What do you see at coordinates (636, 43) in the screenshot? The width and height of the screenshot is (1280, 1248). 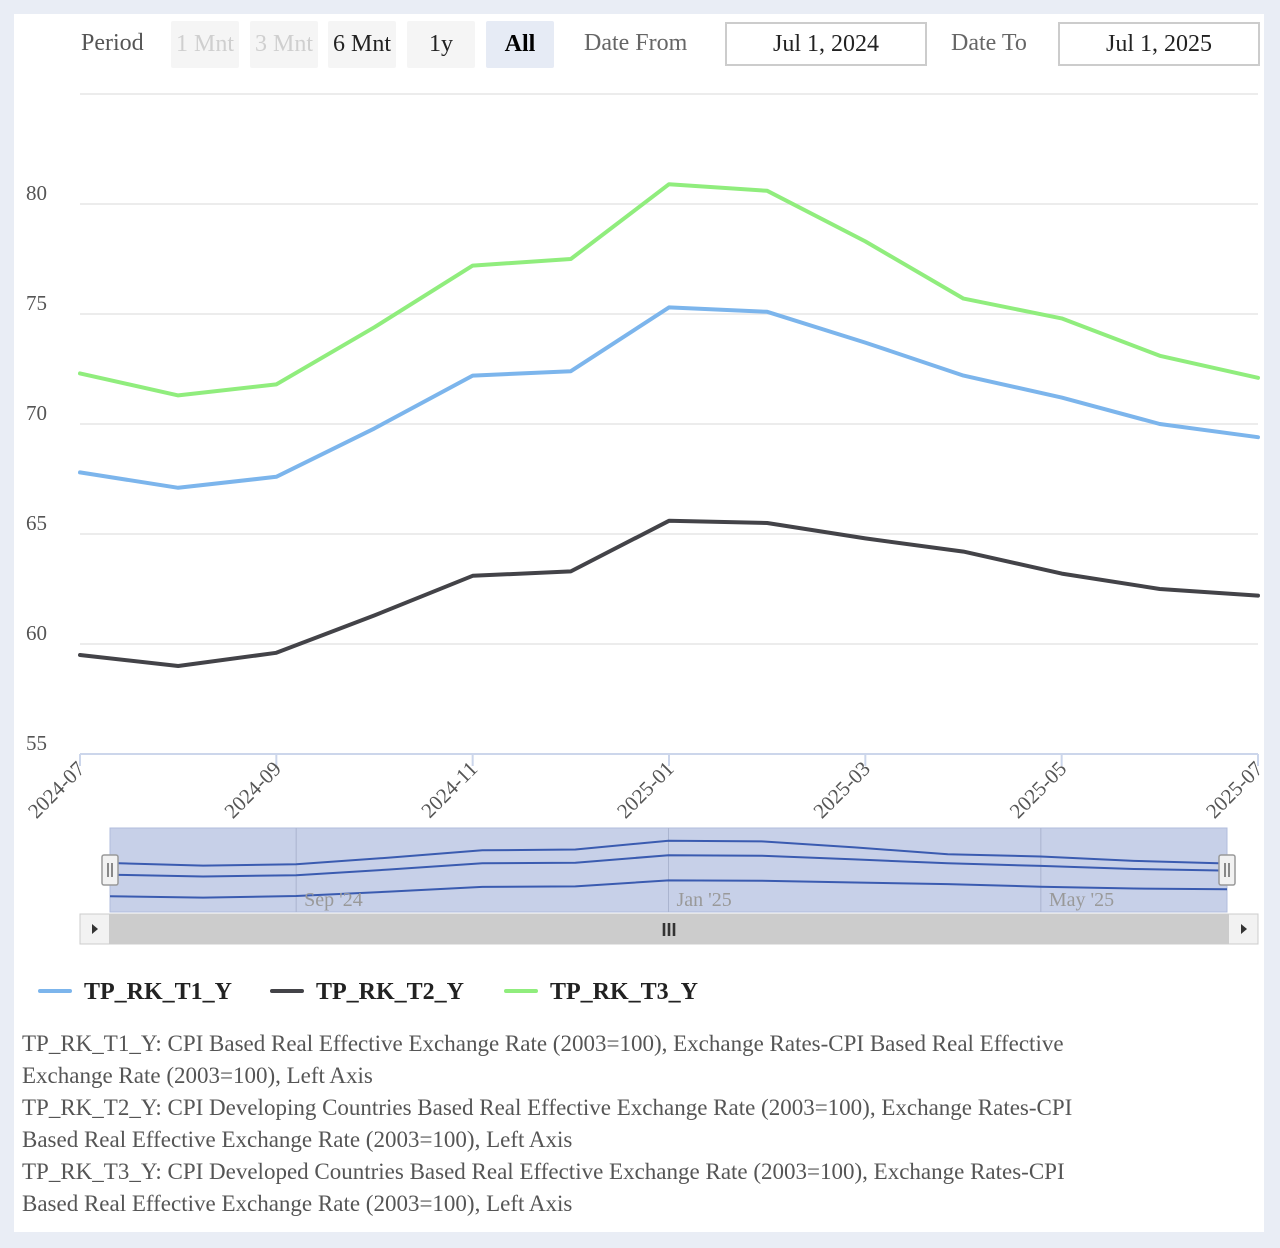 I see `date-from-label: Date From` at bounding box center [636, 43].